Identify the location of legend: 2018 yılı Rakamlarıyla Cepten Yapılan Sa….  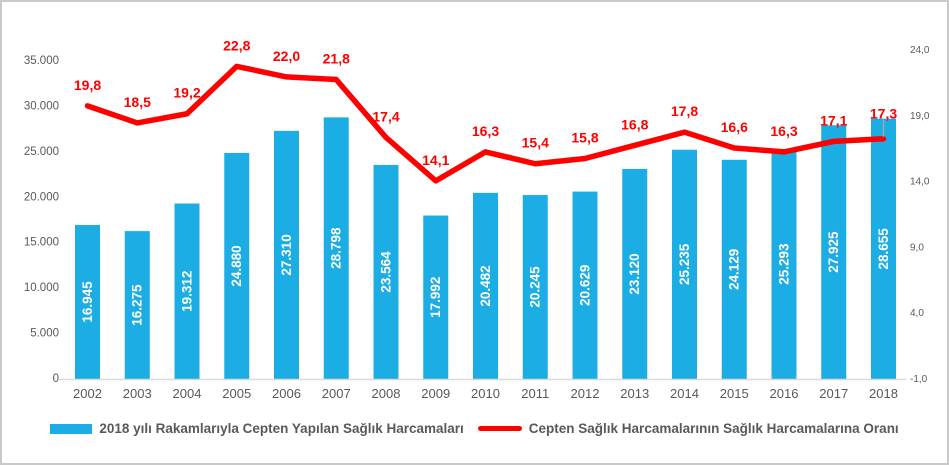
(474, 428).